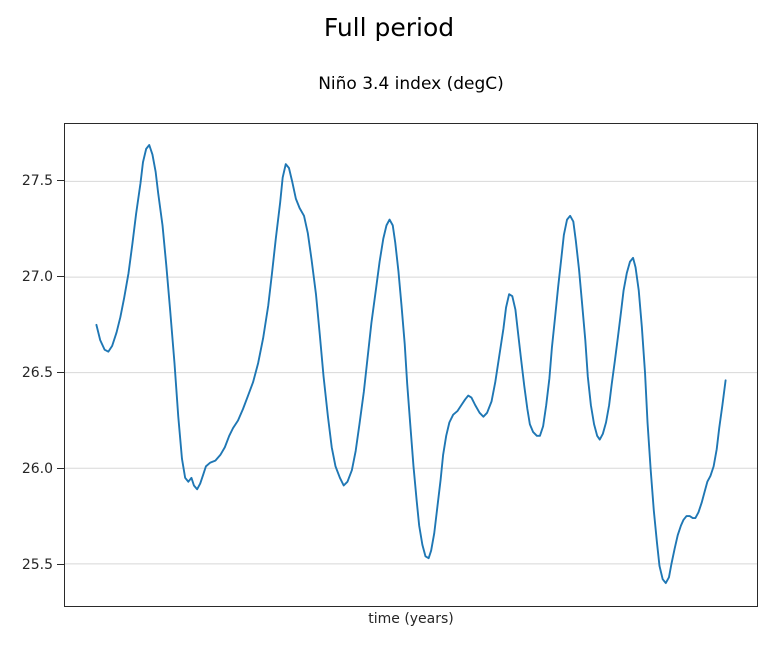 The image size is (778, 647). Describe the element at coordinates (37, 564) in the screenshot. I see `y-tick-label: 25.5` at that location.